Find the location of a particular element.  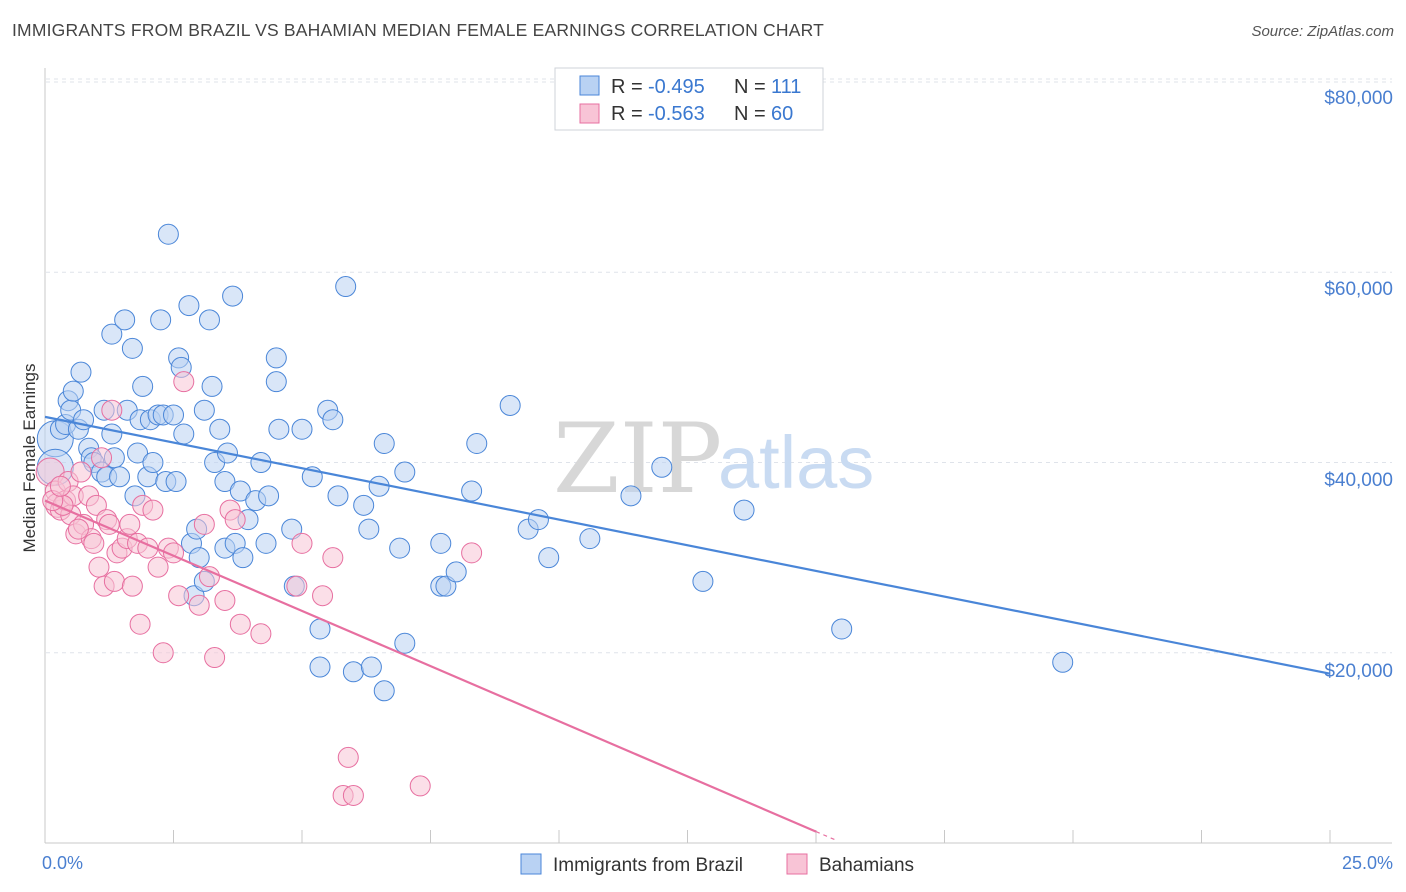

legend-n-value-brazil: 111 is located at coordinates (786, 87).